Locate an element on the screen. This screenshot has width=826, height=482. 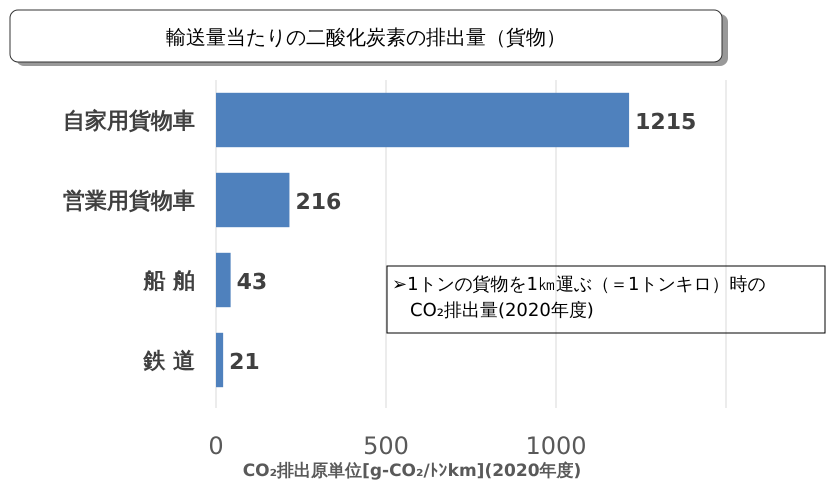
x-tick-label: 1000 is located at coordinates (556, 446).